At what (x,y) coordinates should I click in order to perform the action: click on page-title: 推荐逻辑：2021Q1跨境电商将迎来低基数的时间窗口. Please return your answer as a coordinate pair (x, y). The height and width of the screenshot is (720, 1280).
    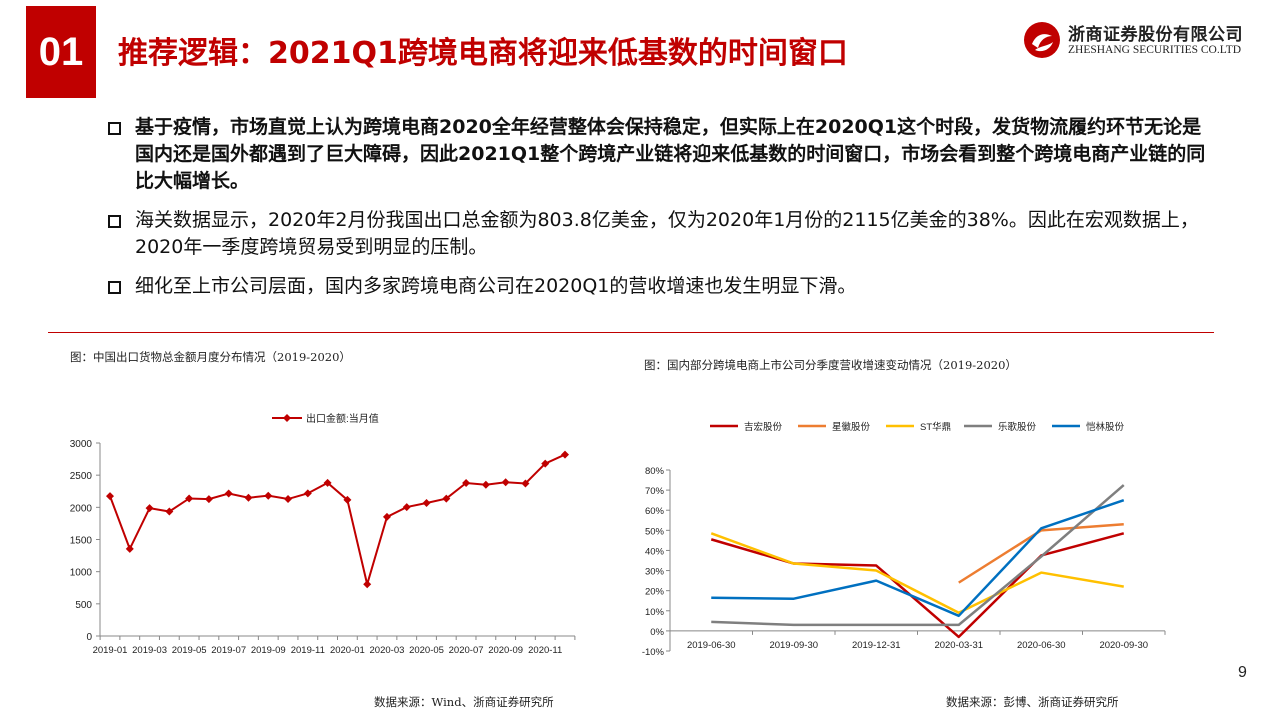
    Looking at the image, I should click on (483, 53).